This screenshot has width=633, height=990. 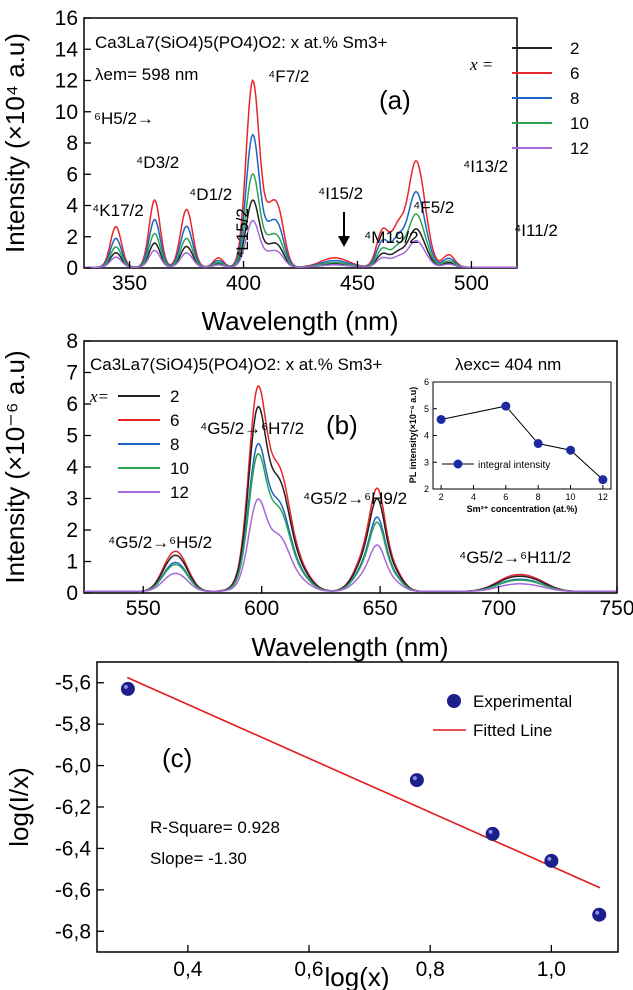 I want to click on panel-a-curves, so click(x=300, y=173).